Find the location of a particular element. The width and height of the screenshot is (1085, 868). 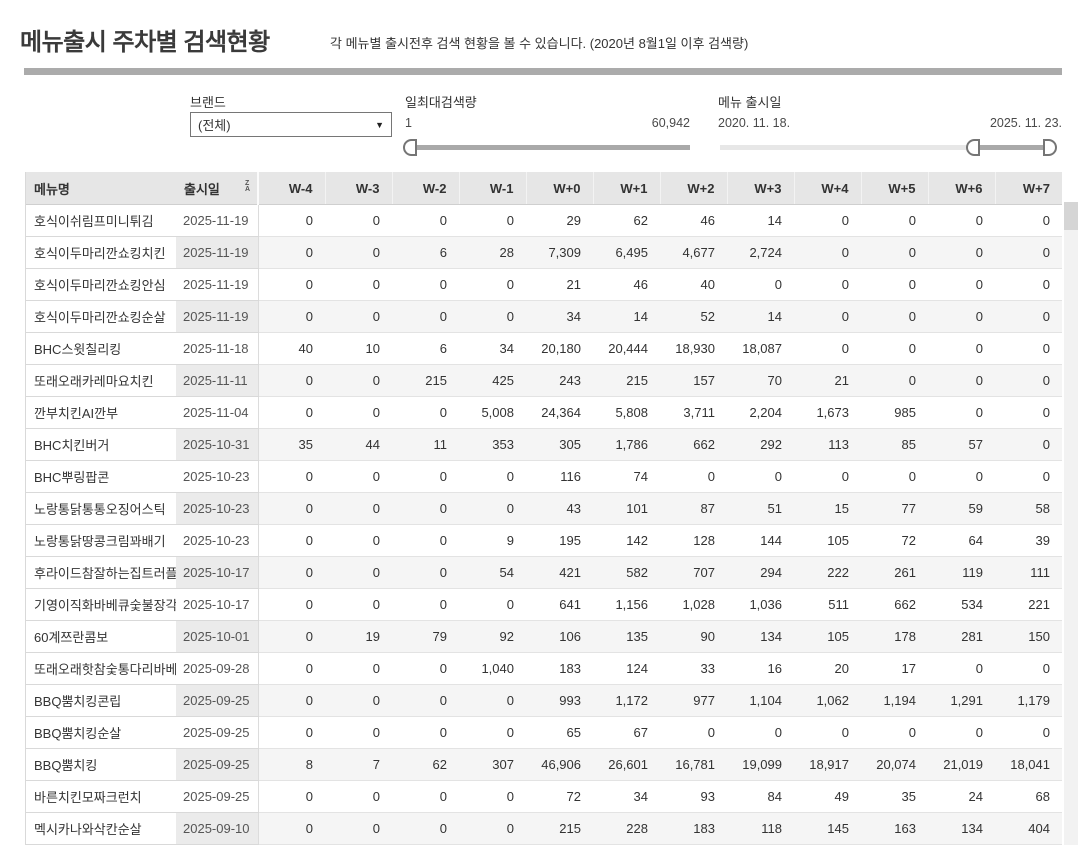

search-volume-cell: 144 is located at coordinates (760, 540).